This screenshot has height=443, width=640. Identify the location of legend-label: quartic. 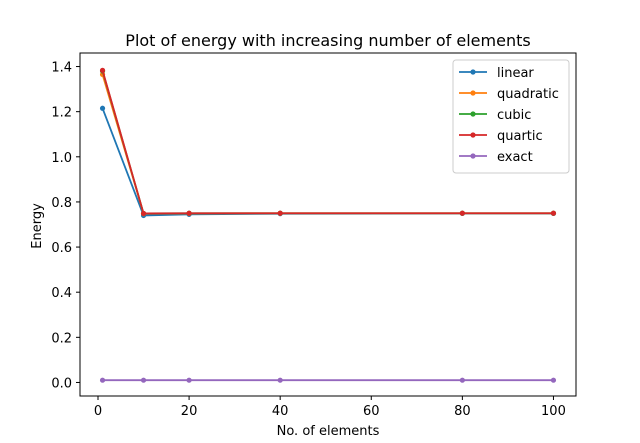
(520, 136).